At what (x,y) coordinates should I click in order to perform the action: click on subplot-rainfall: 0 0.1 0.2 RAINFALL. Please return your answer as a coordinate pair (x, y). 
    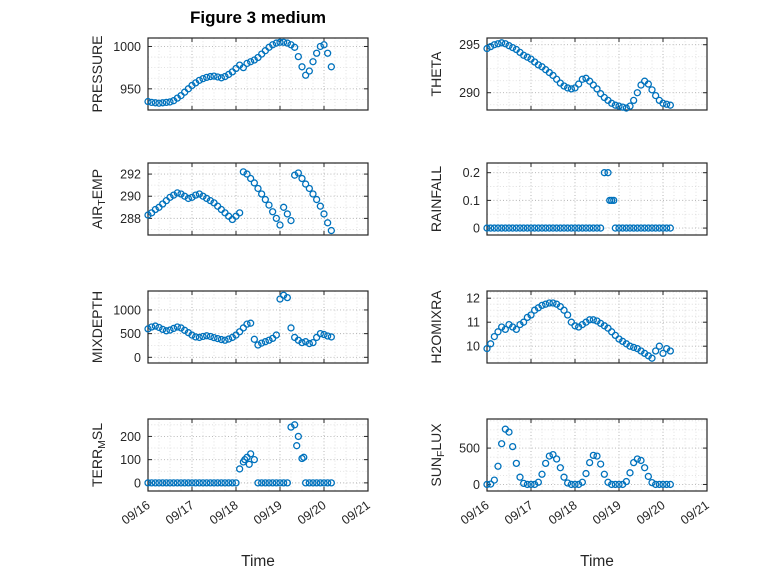
    Looking at the image, I should click on (568, 199).